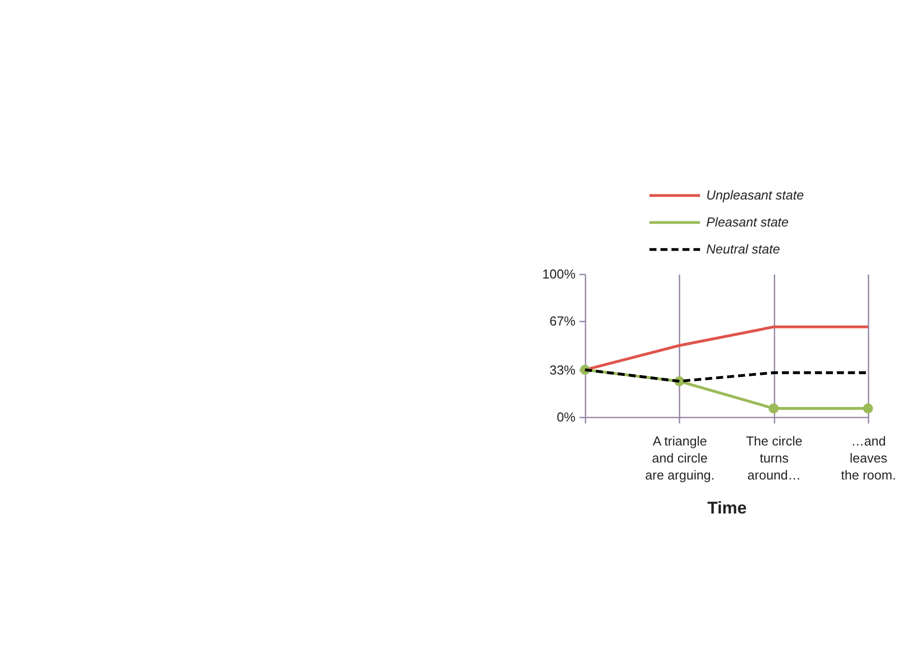 This screenshot has width=901, height=672. Describe the element at coordinates (566, 417) in the screenshot. I see `y-tick-label: 0%` at that location.